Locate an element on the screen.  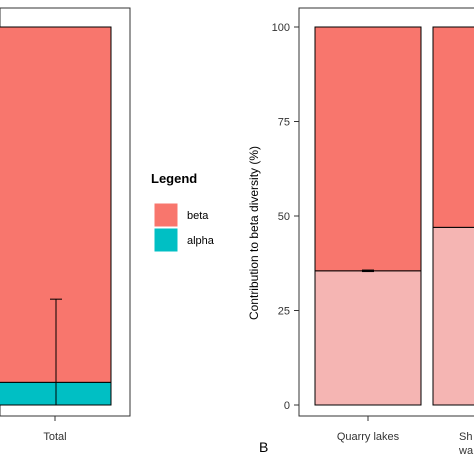
y-tick-label: 75 is located at coordinates (284, 123).